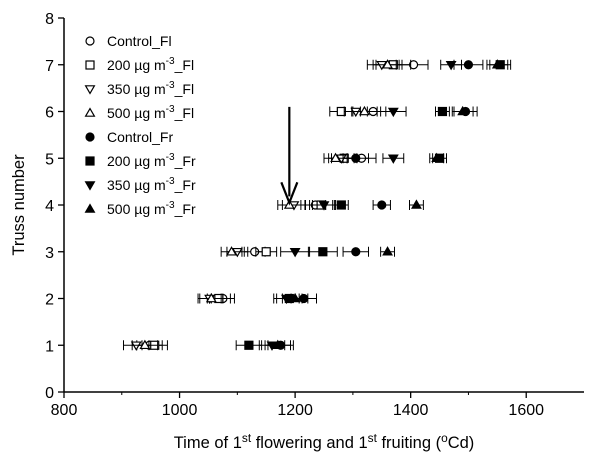  Describe the element at coordinates (49, 19) in the screenshot. I see `y-tick-label: 8` at that location.